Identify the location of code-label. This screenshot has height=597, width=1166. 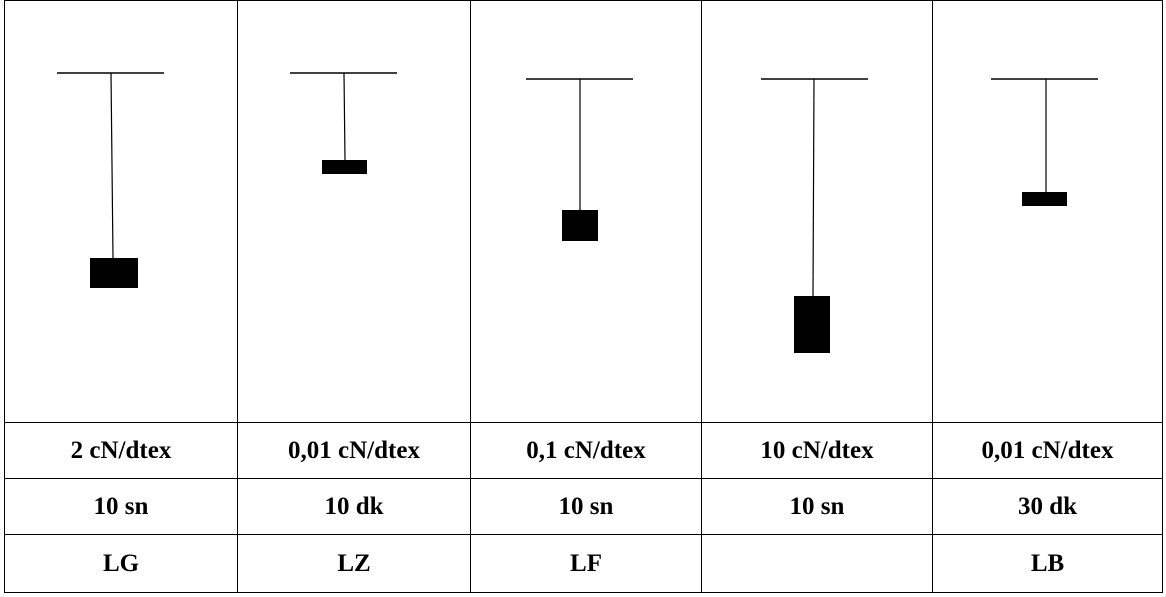
(817, 563).